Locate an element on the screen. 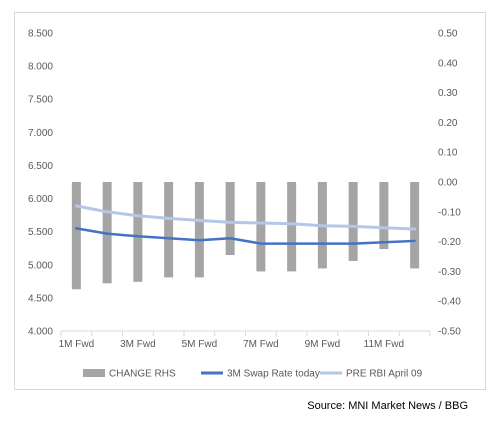  y-left-tick-label: 4.500 is located at coordinates (40, 298).